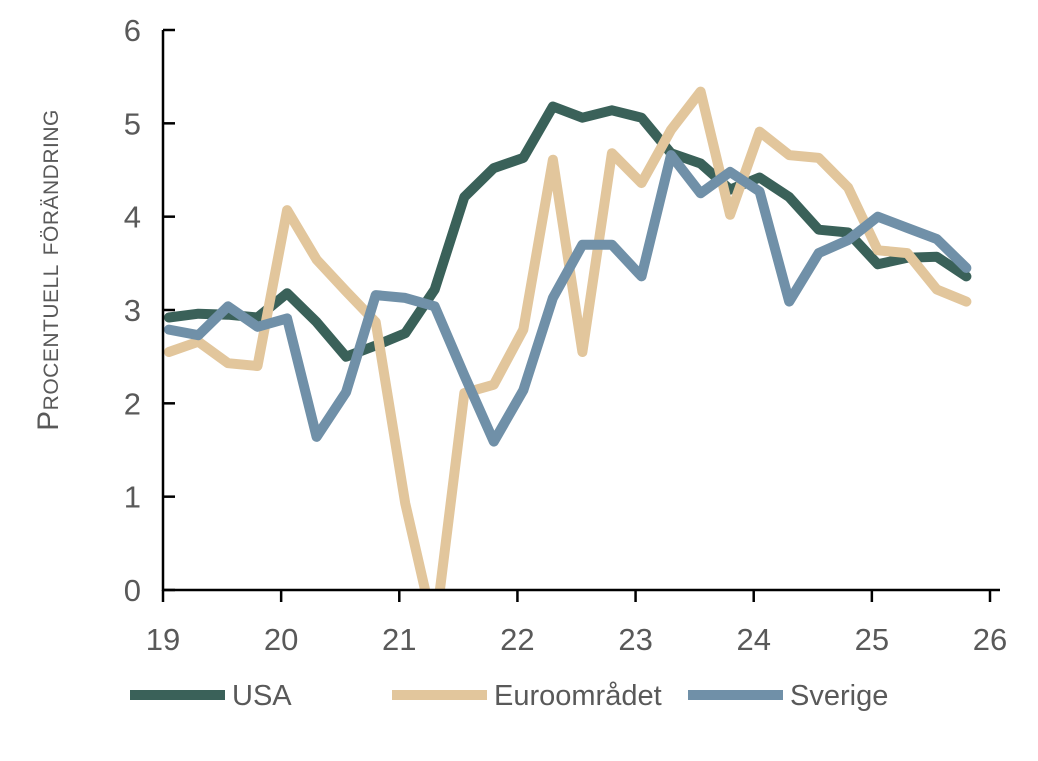 The height and width of the screenshot is (761, 1038). Describe the element at coordinates (163, 639) in the screenshot. I see `x-tick-label: 19` at that location.